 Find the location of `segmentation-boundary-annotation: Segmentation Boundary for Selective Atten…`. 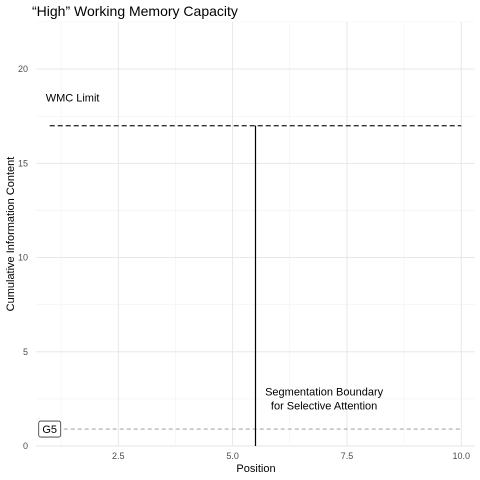

segmentation-boundary-annotation: Segmentation Boundary for Selective Atten… is located at coordinates (324, 400).